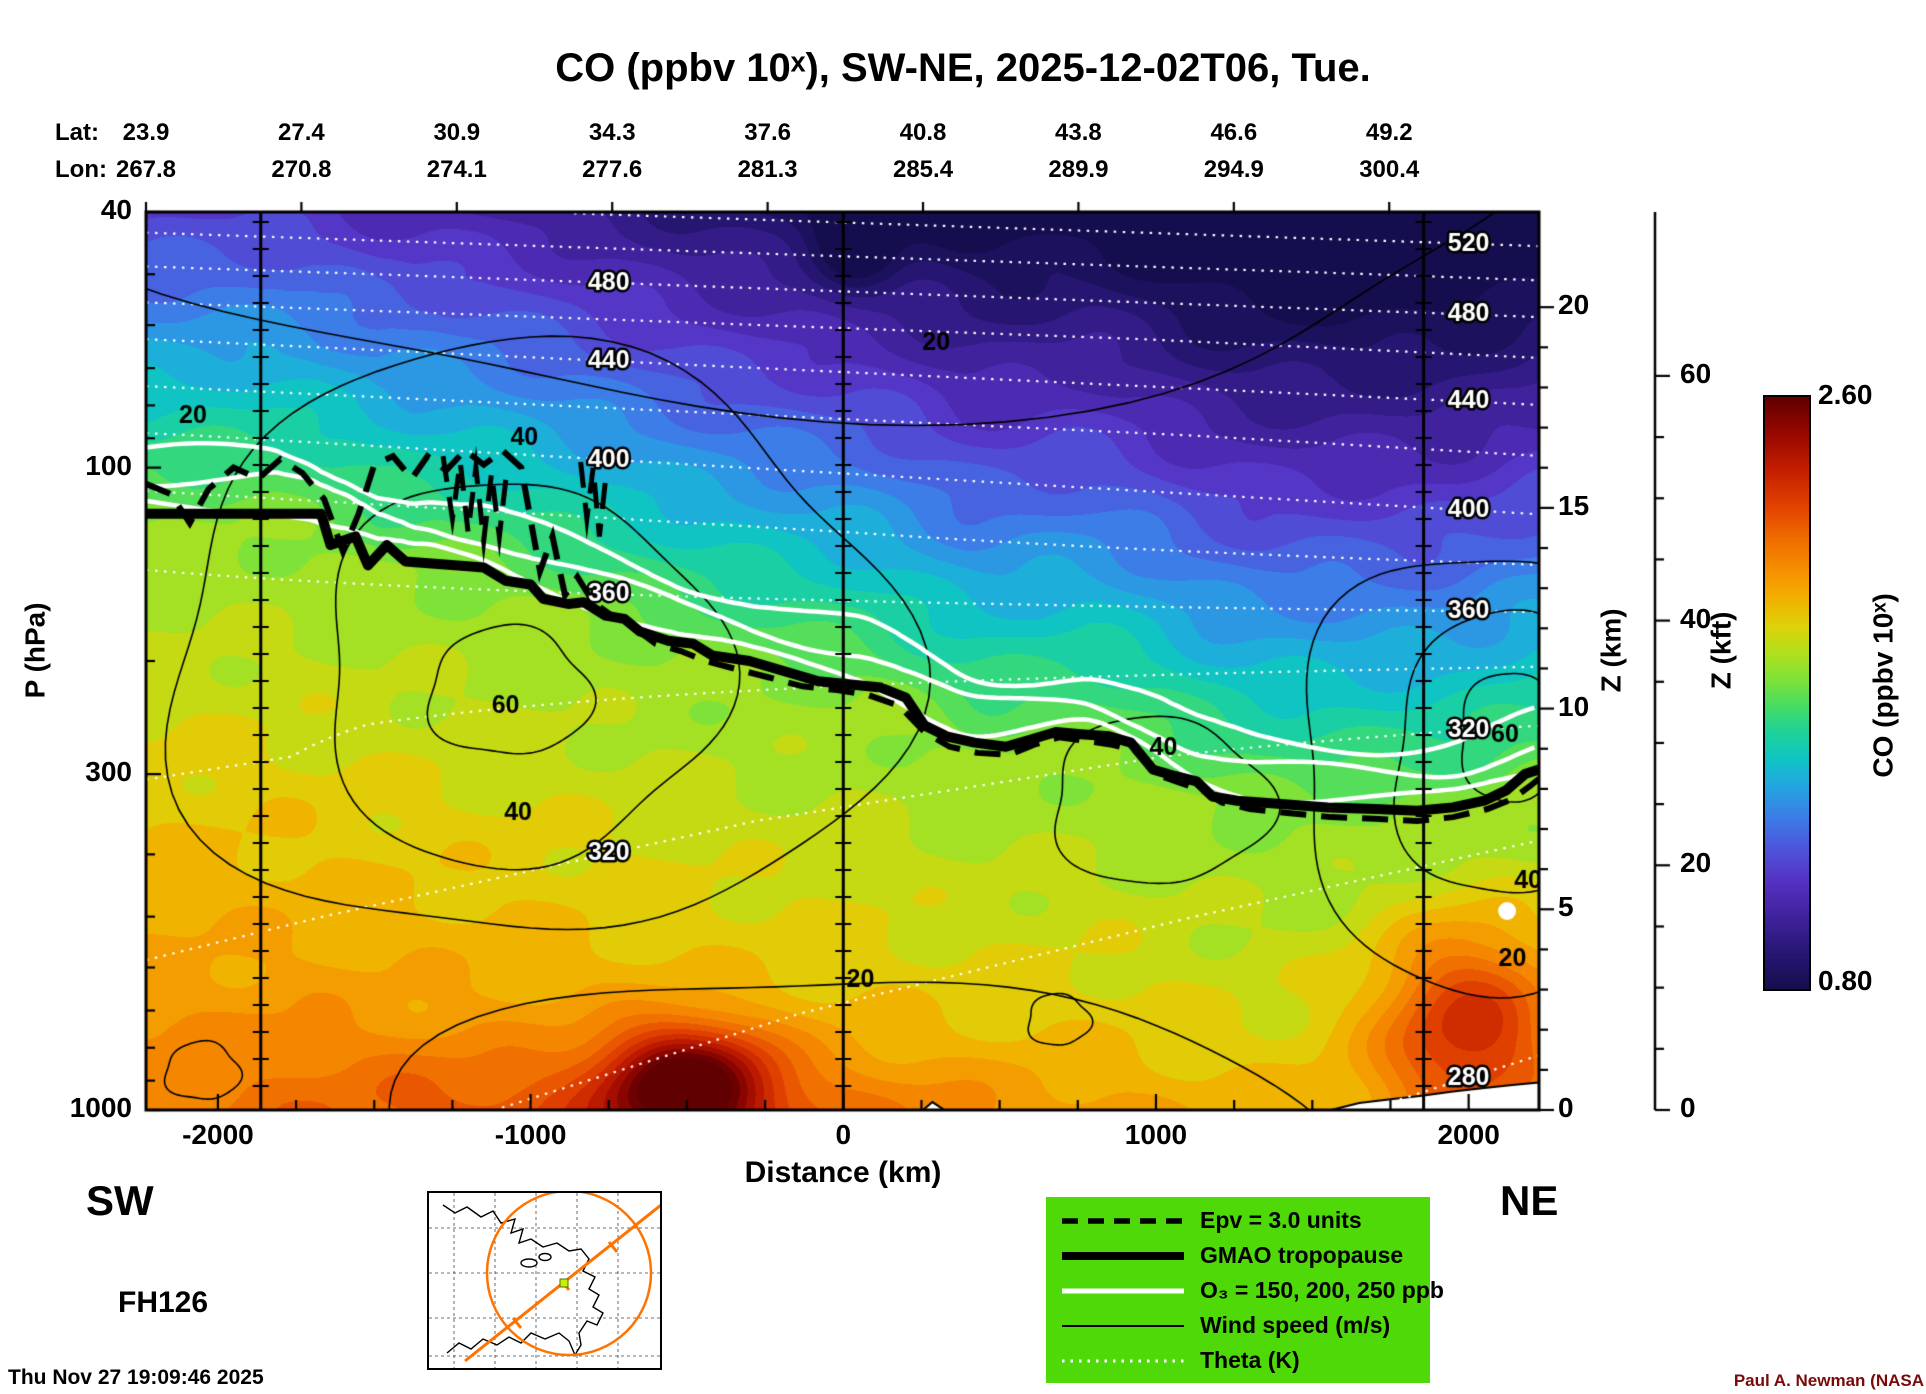 This screenshot has width=1926, height=1394. I want to click on legend-label-tropopause: GMAO tropopause, so click(1302, 1255).